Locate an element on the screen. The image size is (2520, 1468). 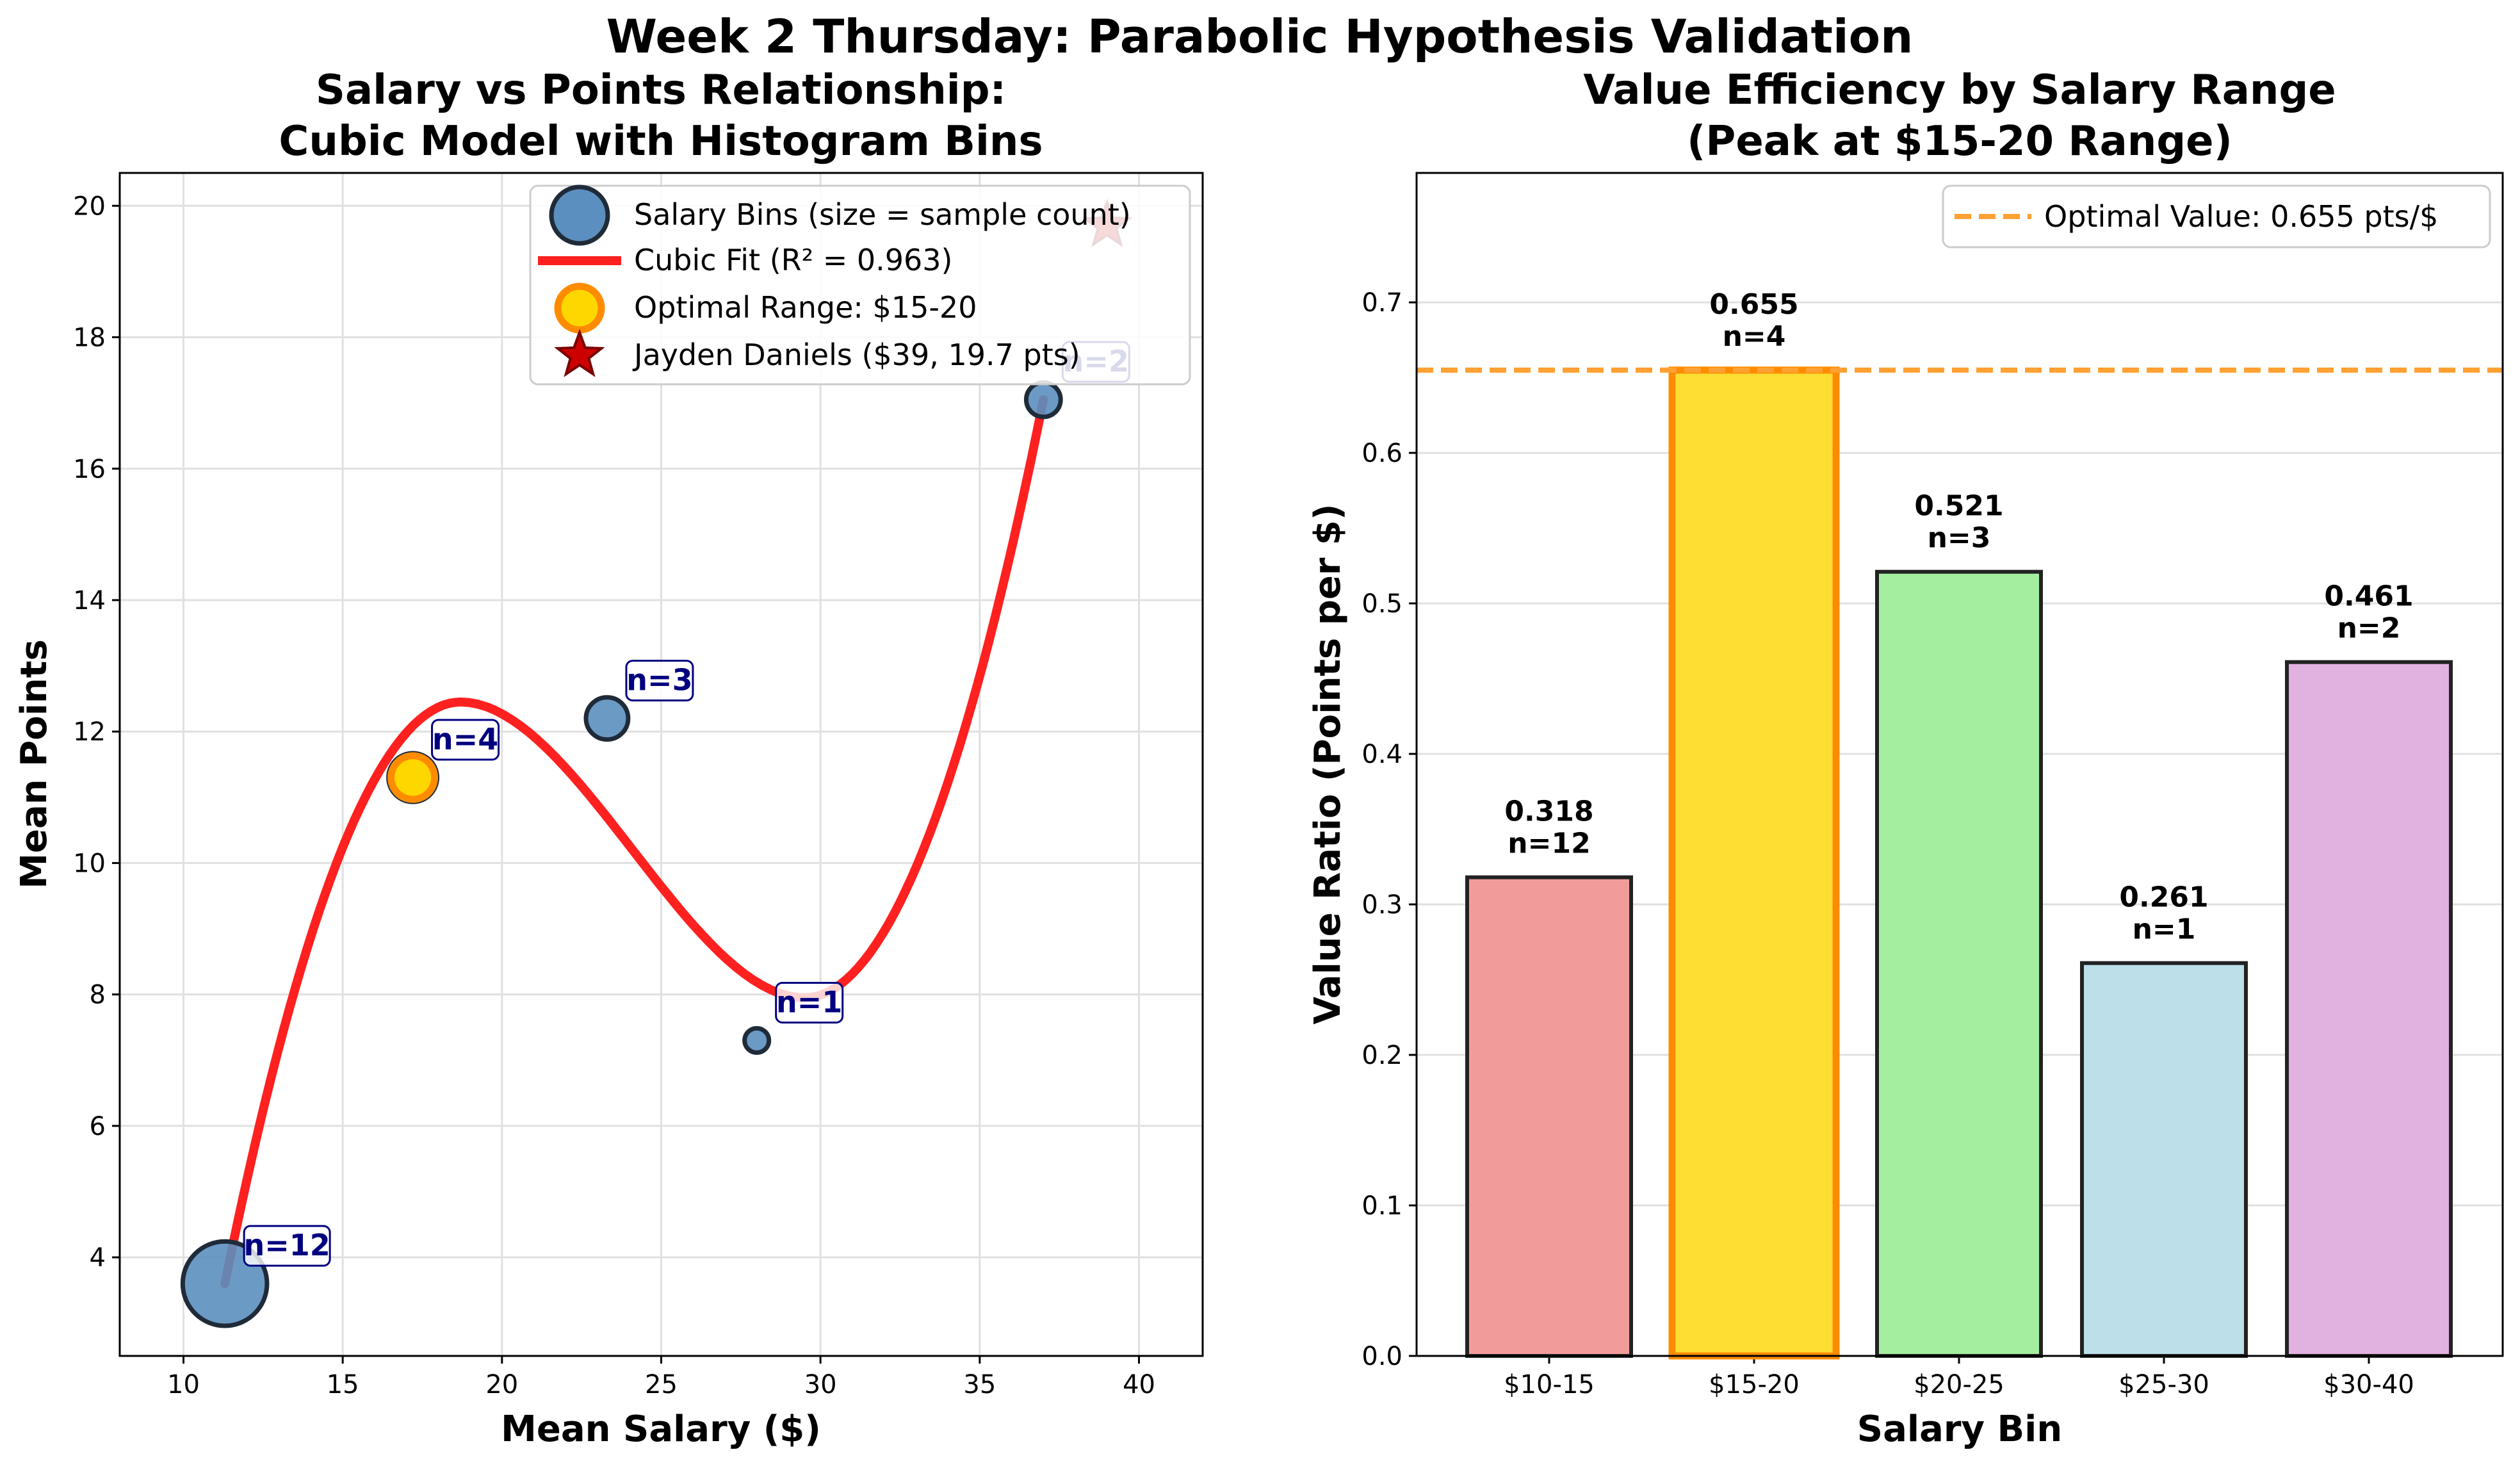
bin-annotation: n=4 is located at coordinates (466, 740).